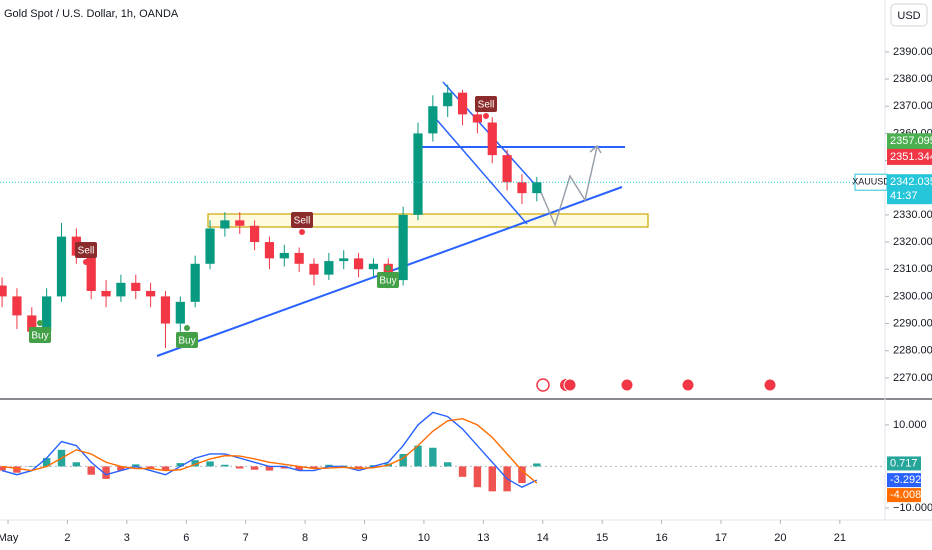  What do you see at coordinates (305, 538) in the screenshot?
I see `x-tick-label: 8` at bounding box center [305, 538].